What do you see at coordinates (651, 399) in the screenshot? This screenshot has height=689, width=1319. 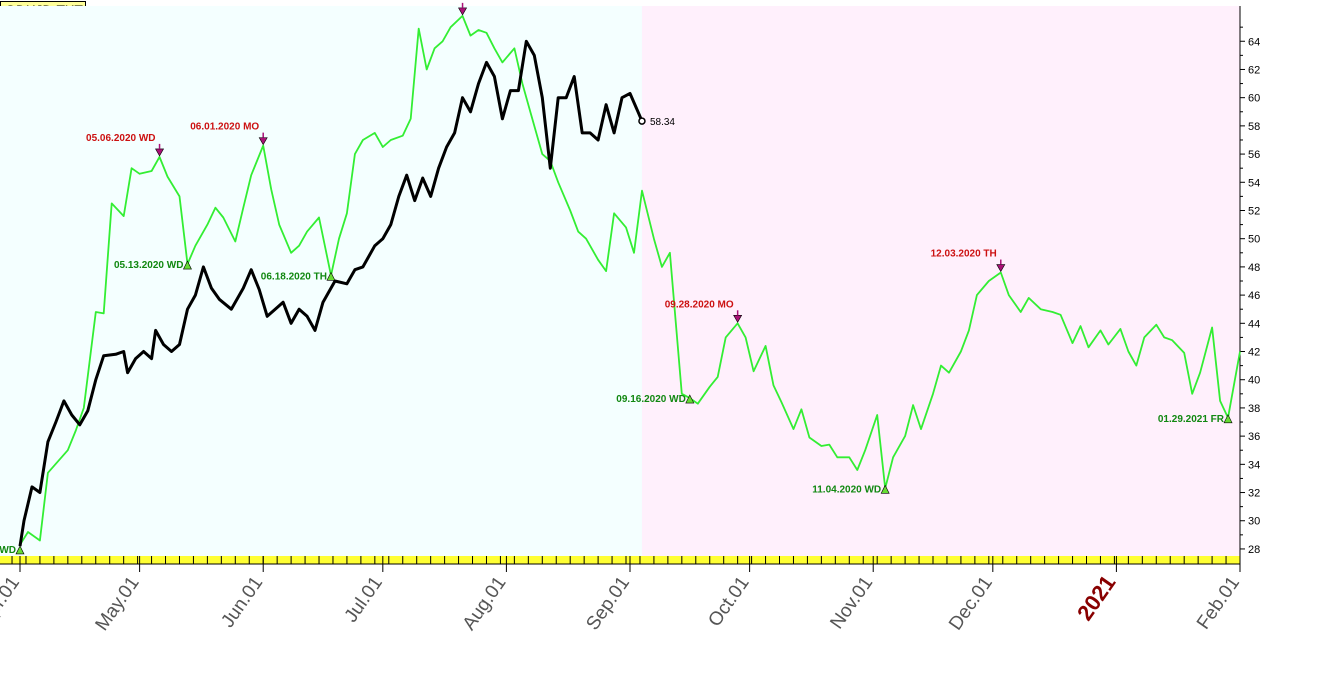 I see `trough-label: 09.16.2020 WD` at bounding box center [651, 399].